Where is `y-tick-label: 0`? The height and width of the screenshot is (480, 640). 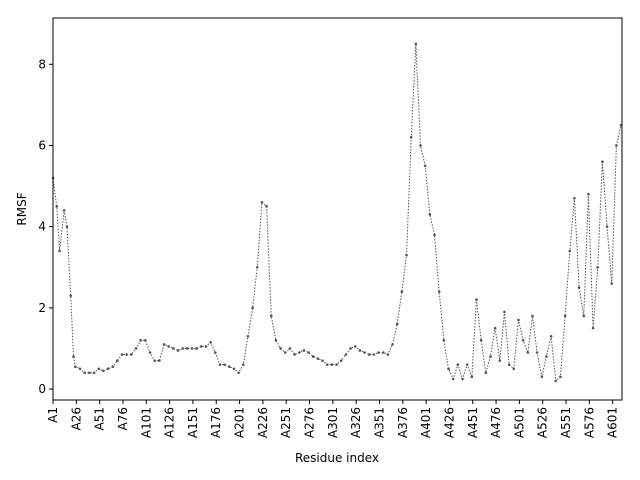 y-tick-label: 0 is located at coordinates (42, 389).